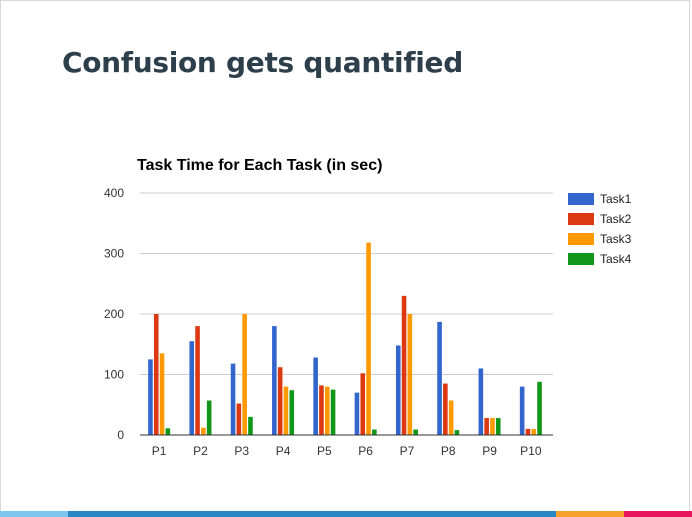  What do you see at coordinates (457, 432) in the screenshot?
I see `bar-task4-p8` at bounding box center [457, 432].